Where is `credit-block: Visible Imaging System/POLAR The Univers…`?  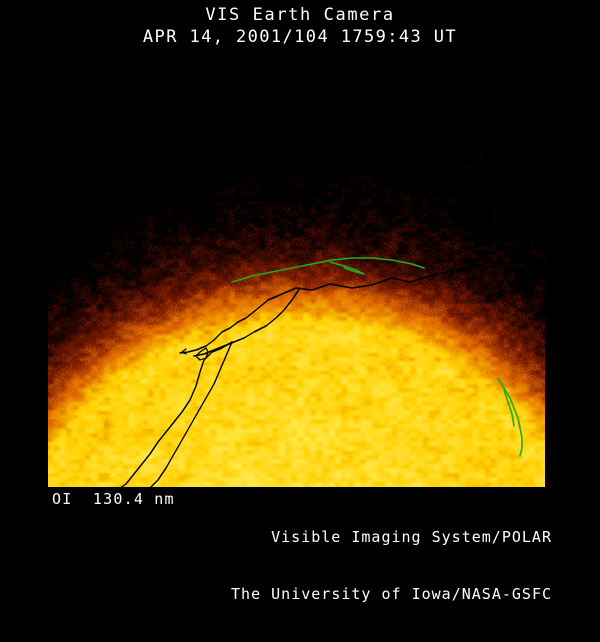
credit-block: Visible Imaging System/POLAR The Univers… is located at coordinates (391, 566).